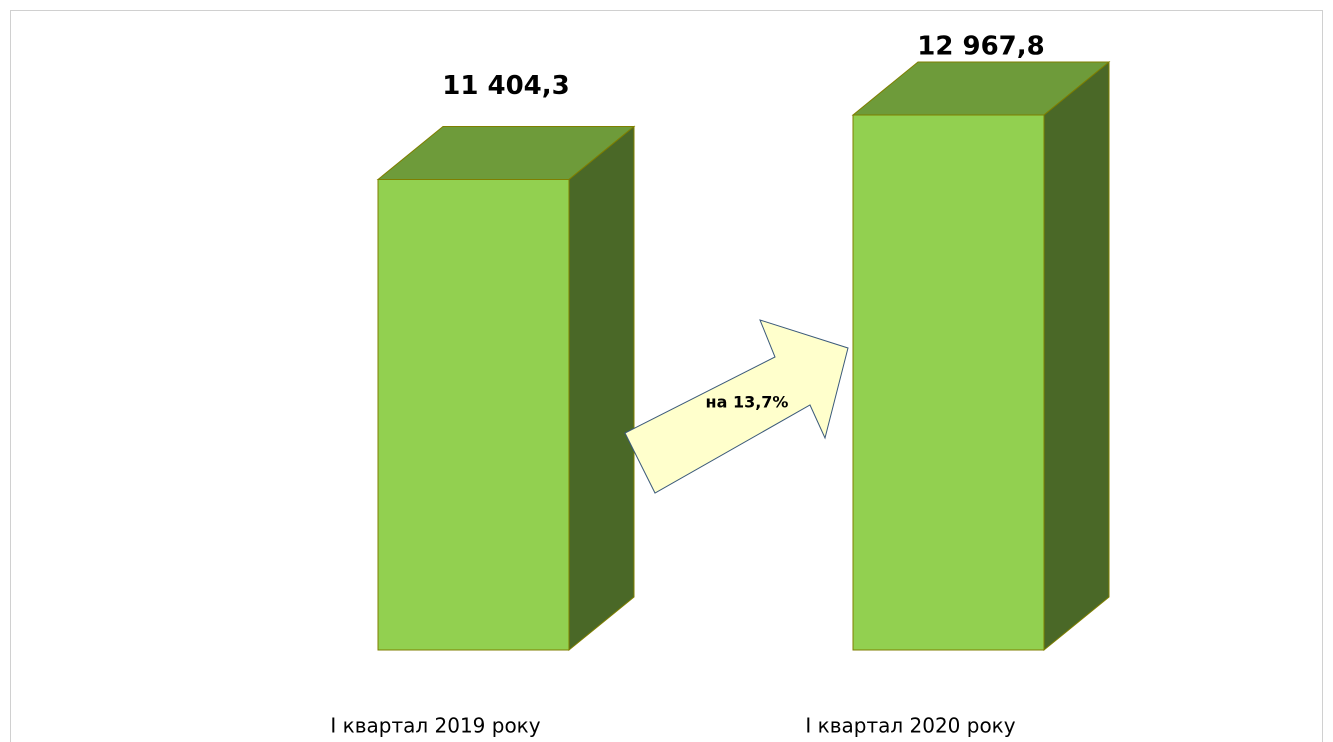 The width and height of the screenshot is (1333, 742). What do you see at coordinates (980, 47) in the screenshot?
I see `value-label: 12 967,8` at bounding box center [980, 47].